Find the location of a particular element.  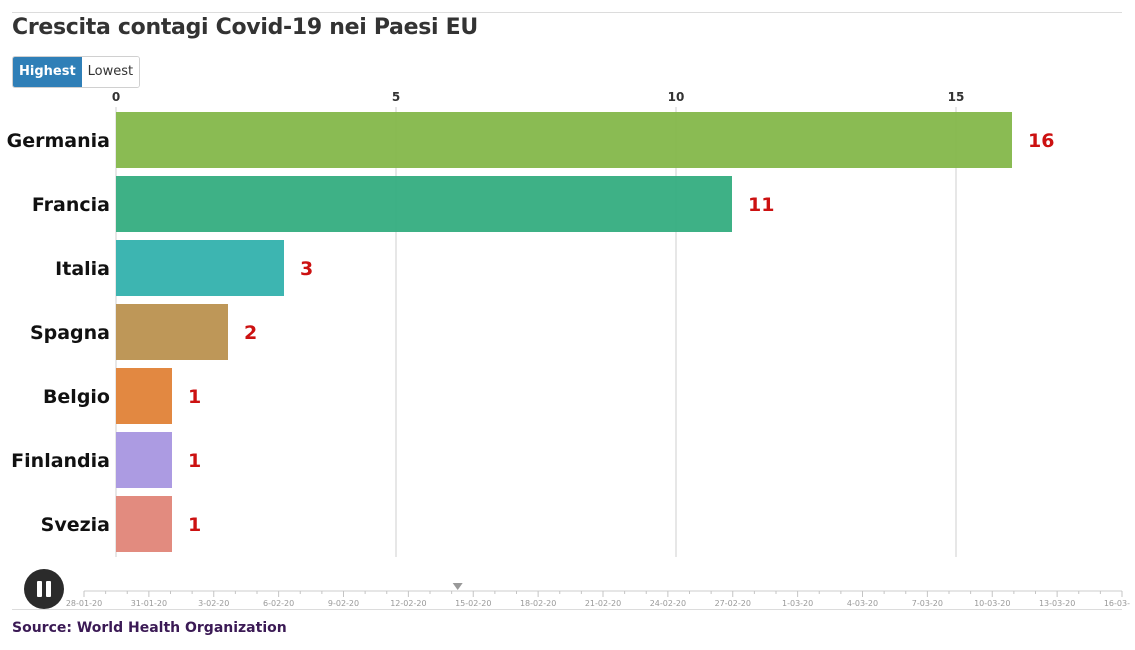

timeline-date-label: 3-02-20 is located at coordinates (213, 603).